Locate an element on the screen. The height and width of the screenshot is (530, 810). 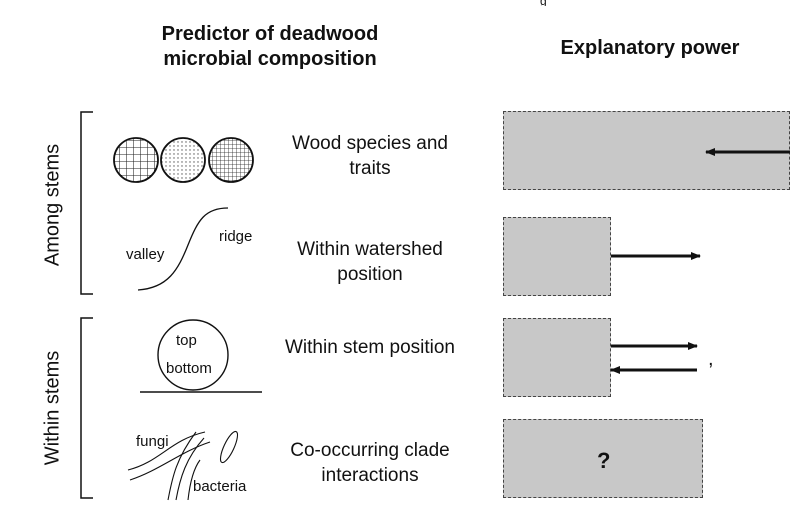
header-explanatory-power: Explanatory power is located at coordinates (650, 48).